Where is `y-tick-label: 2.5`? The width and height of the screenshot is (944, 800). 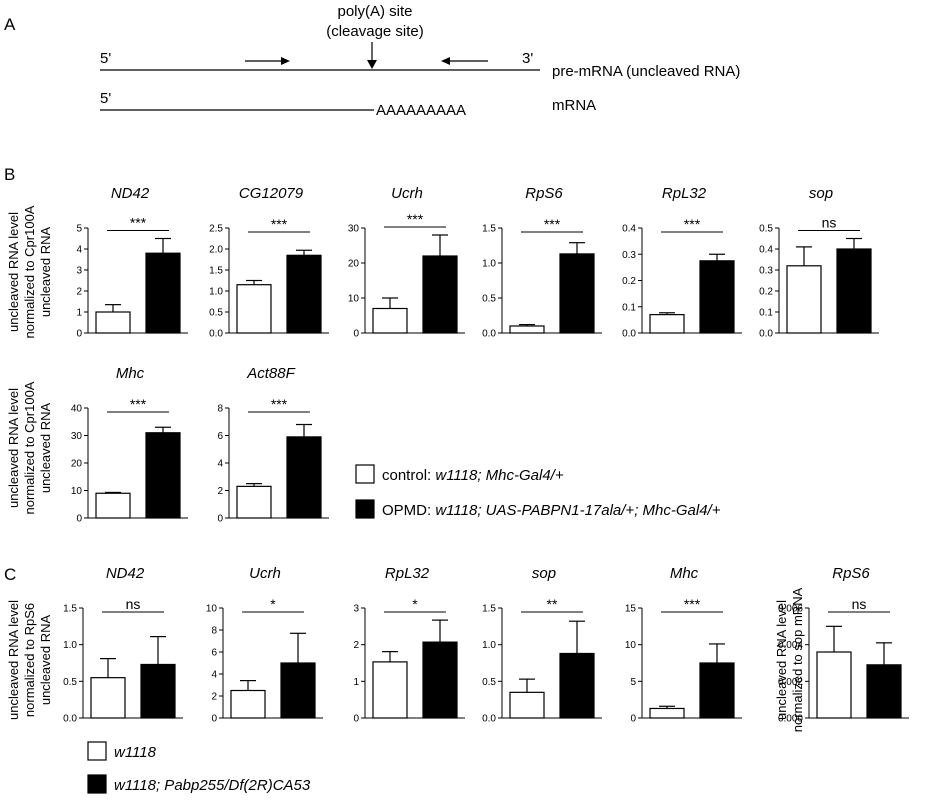
y-tick-label: 2.5 is located at coordinates (216, 229).